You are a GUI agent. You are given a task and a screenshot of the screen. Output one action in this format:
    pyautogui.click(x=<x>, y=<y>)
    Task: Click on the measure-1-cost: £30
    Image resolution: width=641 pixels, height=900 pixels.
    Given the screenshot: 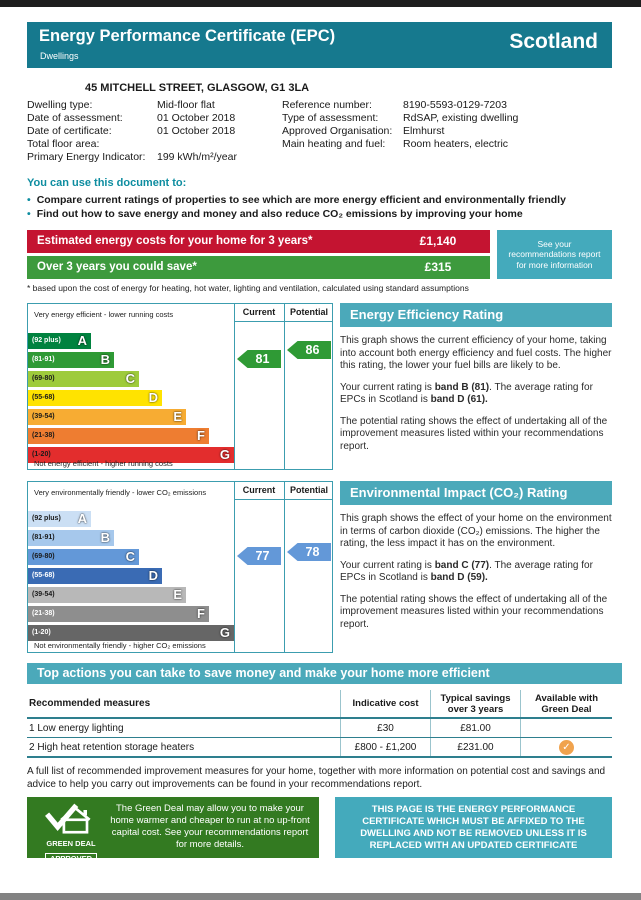 What is the action you would take?
    pyautogui.click(x=385, y=728)
    